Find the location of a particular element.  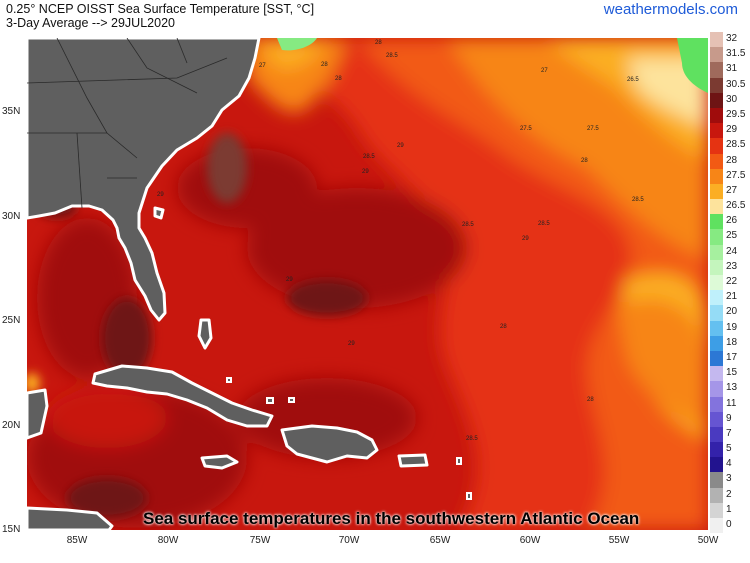

legend-row: 0 is located at coordinates (730, 526).